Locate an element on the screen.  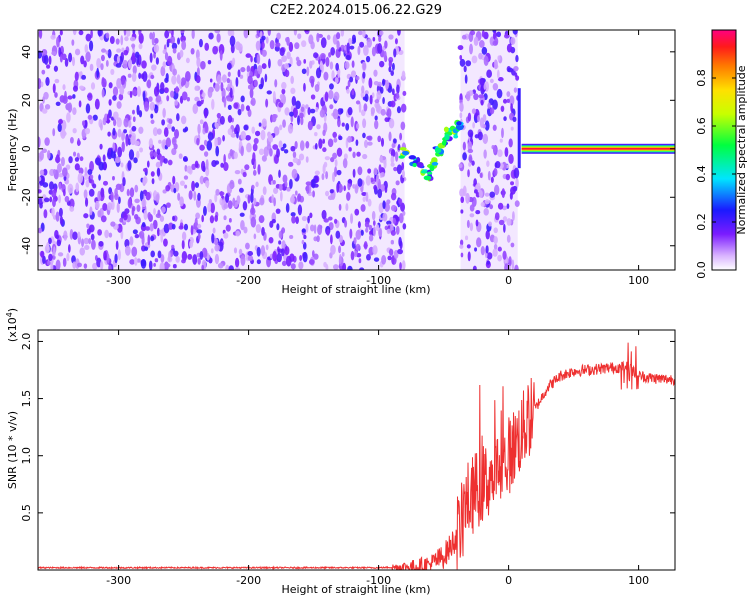
snr-y-axis-label: SNR (10 * v/v) is located at coordinates (12, 450).